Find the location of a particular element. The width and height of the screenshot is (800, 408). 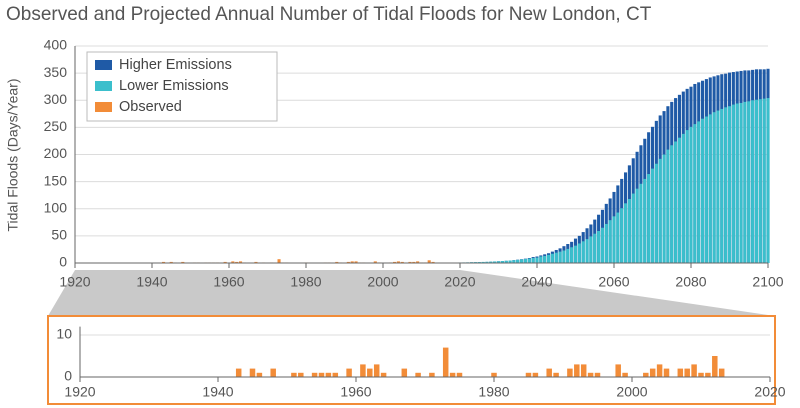

x-tick-label: 2100 is located at coordinates (767, 282).